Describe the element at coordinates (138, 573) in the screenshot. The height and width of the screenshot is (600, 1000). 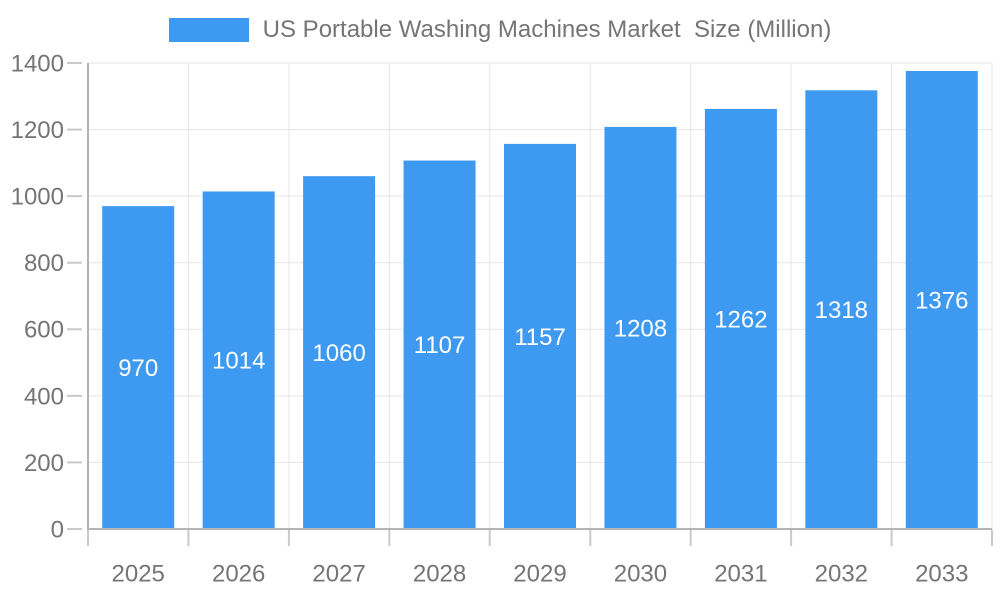
I see `x-tick-label: 2025` at that location.